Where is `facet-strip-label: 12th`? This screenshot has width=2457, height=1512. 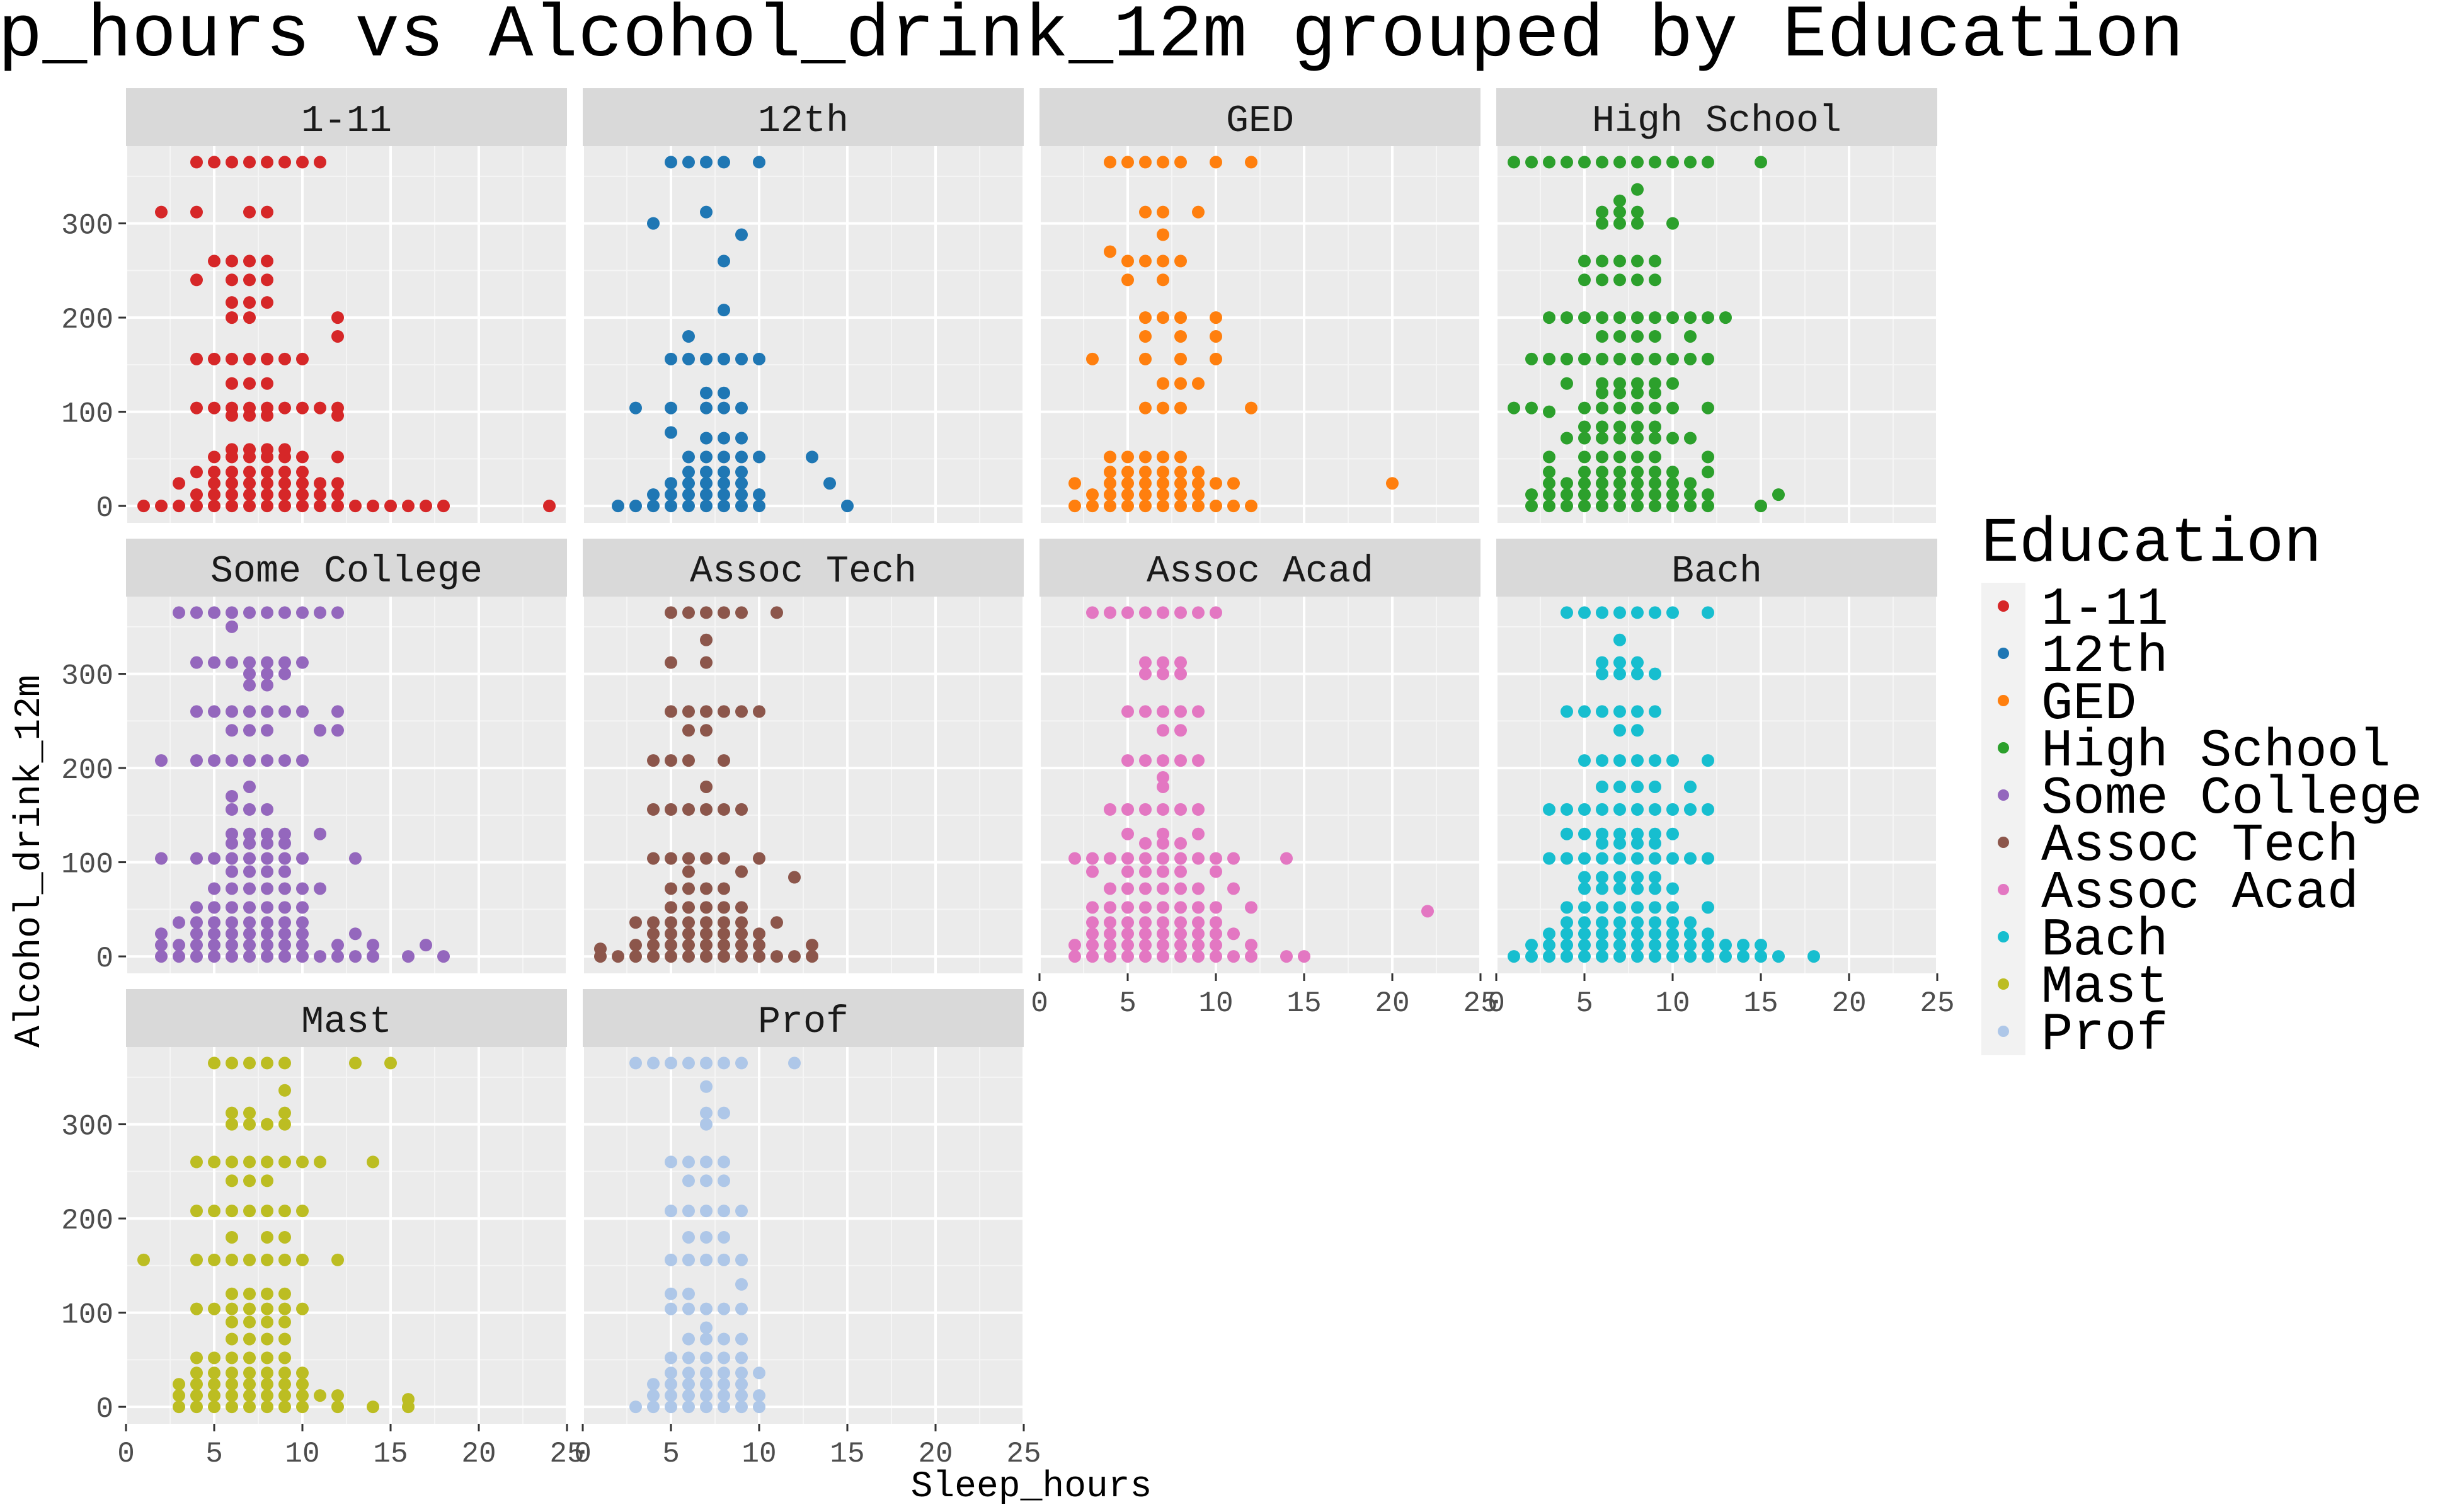
facet-strip-label: 12th is located at coordinates (803, 121).